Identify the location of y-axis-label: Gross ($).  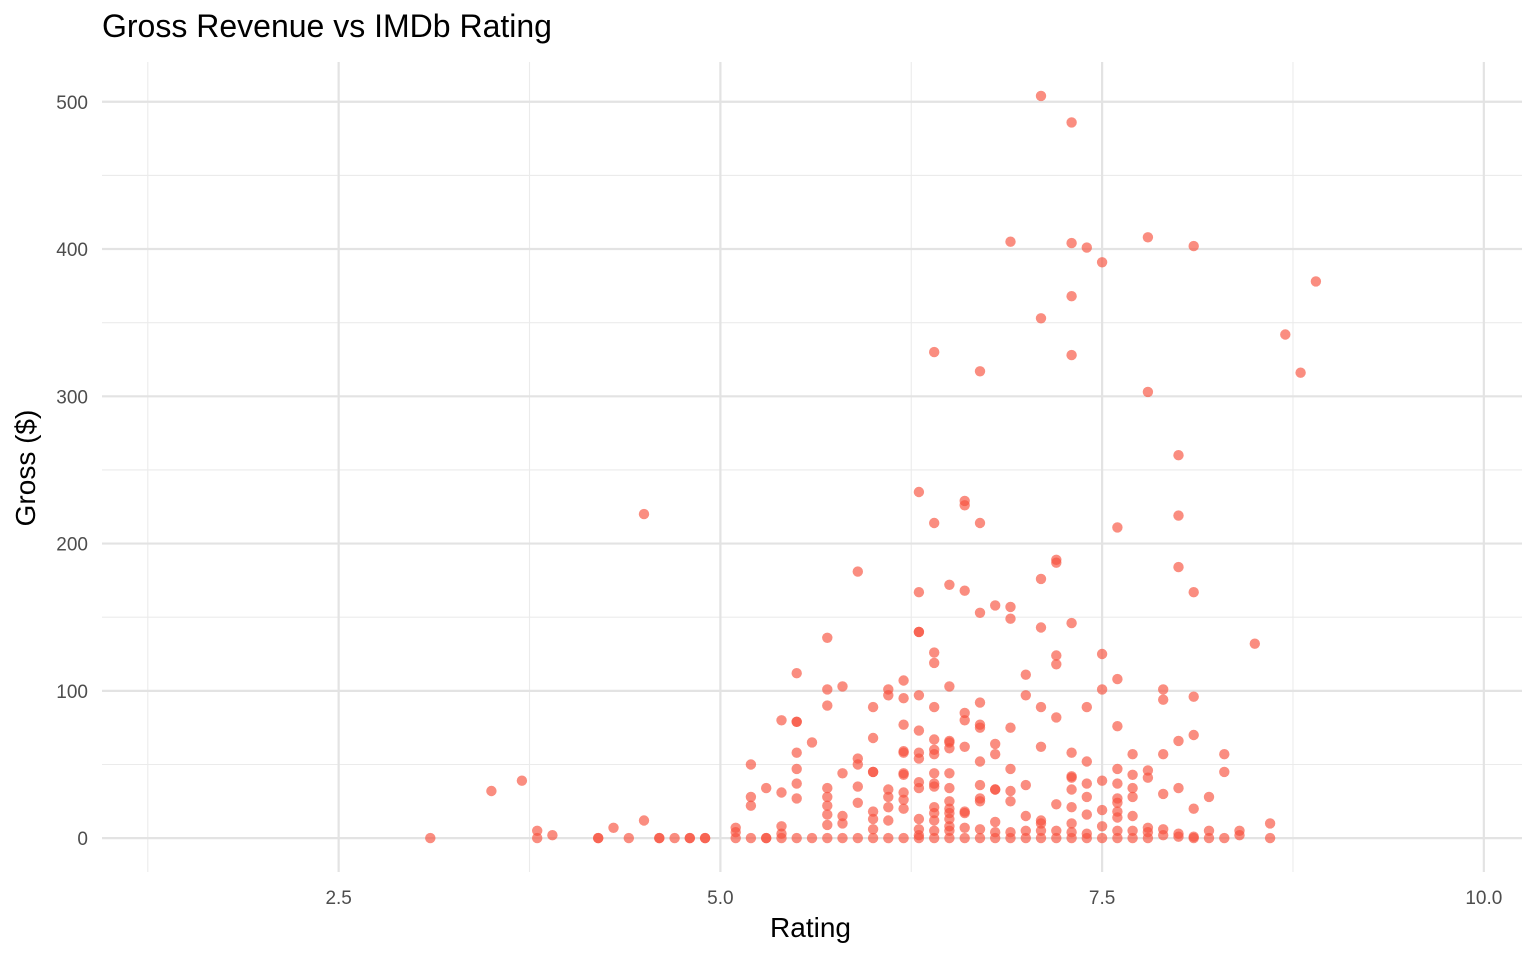
(25, 468).